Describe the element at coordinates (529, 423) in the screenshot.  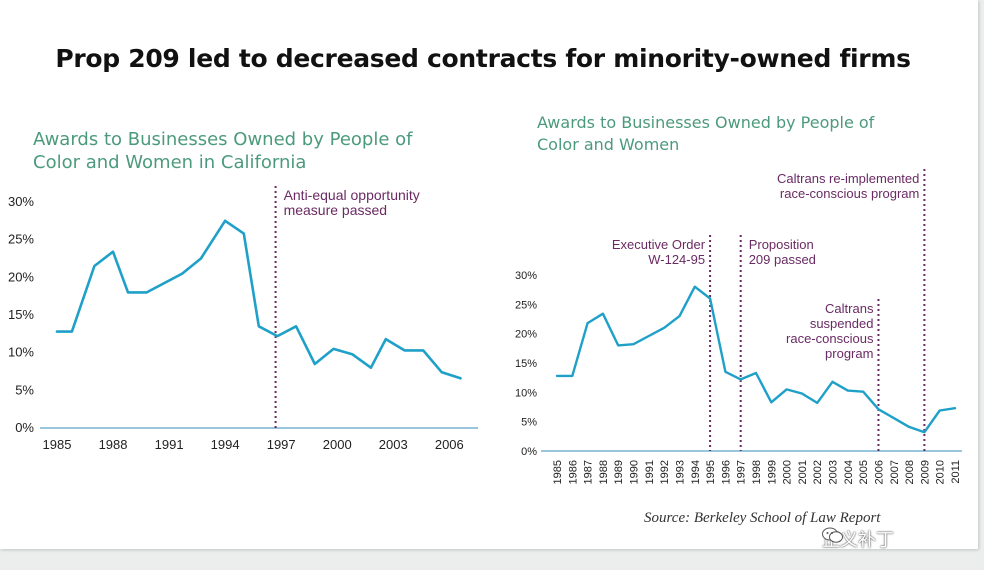
I see `right-y-tick-label: 5%` at that location.